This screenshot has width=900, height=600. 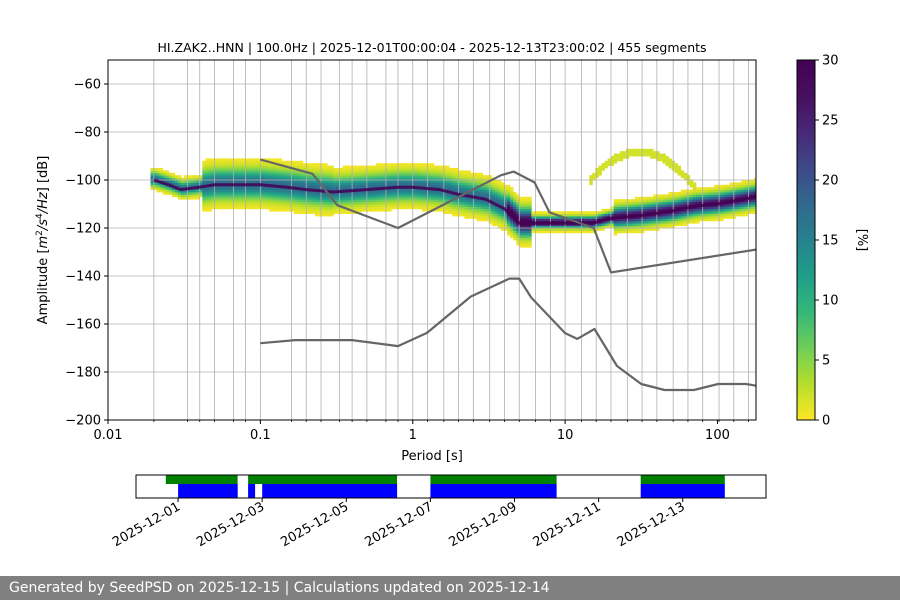 What do you see at coordinates (861, 240) in the screenshot?
I see `colorbar-label: [%]` at bounding box center [861, 240].